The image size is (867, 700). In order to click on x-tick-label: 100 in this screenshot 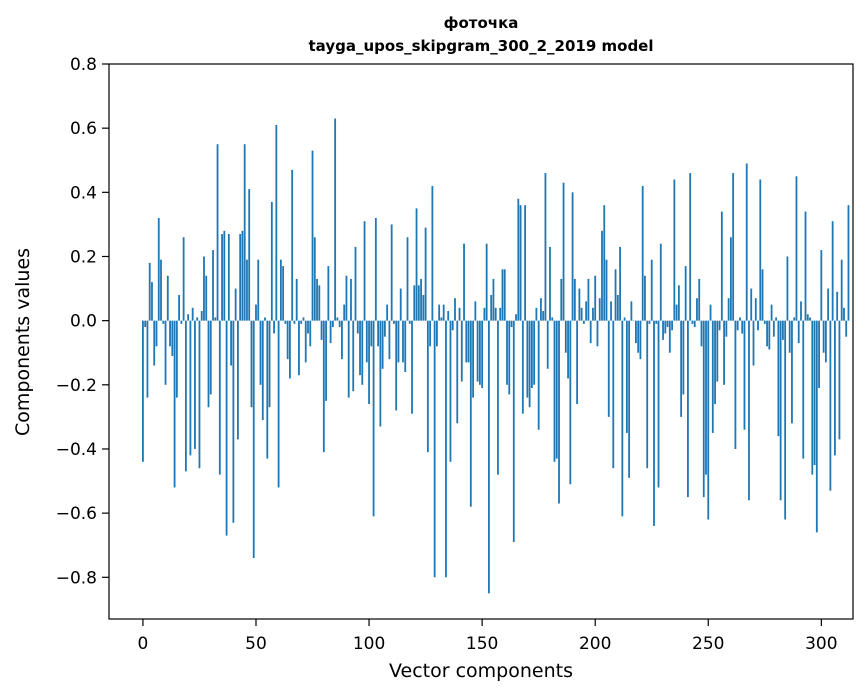, I will do `click(369, 644)`.